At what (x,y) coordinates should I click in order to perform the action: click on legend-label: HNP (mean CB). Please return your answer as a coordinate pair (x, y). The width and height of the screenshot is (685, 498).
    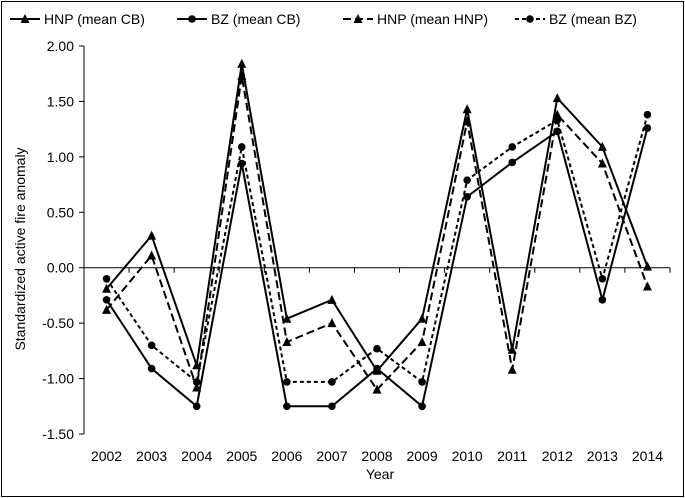
    Looking at the image, I should click on (94, 19).